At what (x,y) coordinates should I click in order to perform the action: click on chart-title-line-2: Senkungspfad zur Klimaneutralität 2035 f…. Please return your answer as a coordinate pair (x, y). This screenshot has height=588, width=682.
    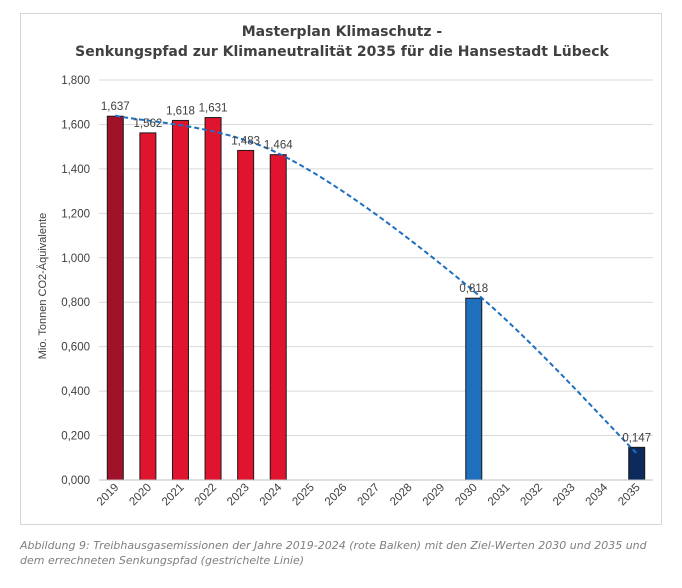
    Looking at the image, I should click on (342, 52).